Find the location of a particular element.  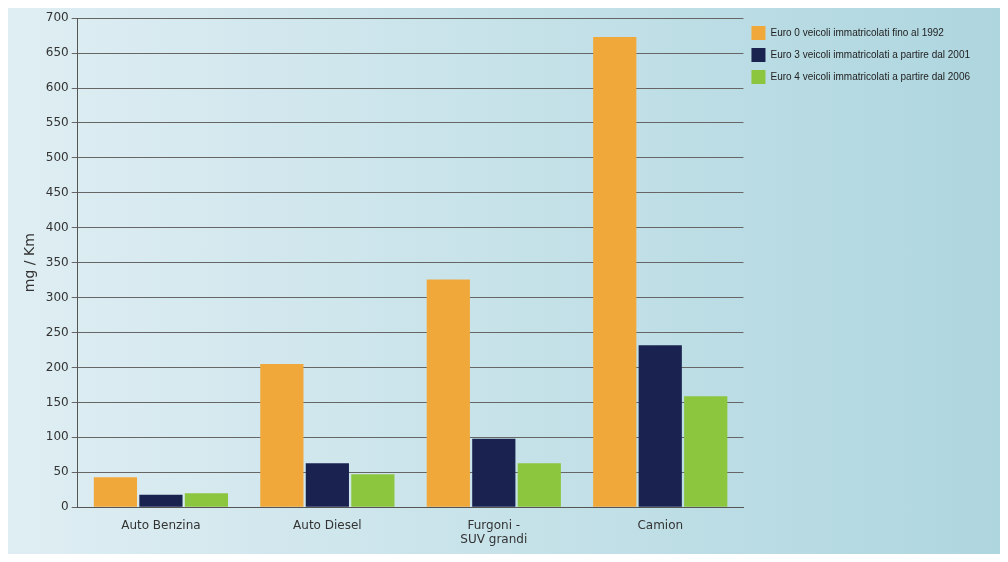

legend-label: Euro 0 veicoli immatricolati fino al 1992 is located at coordinates (857, 32).